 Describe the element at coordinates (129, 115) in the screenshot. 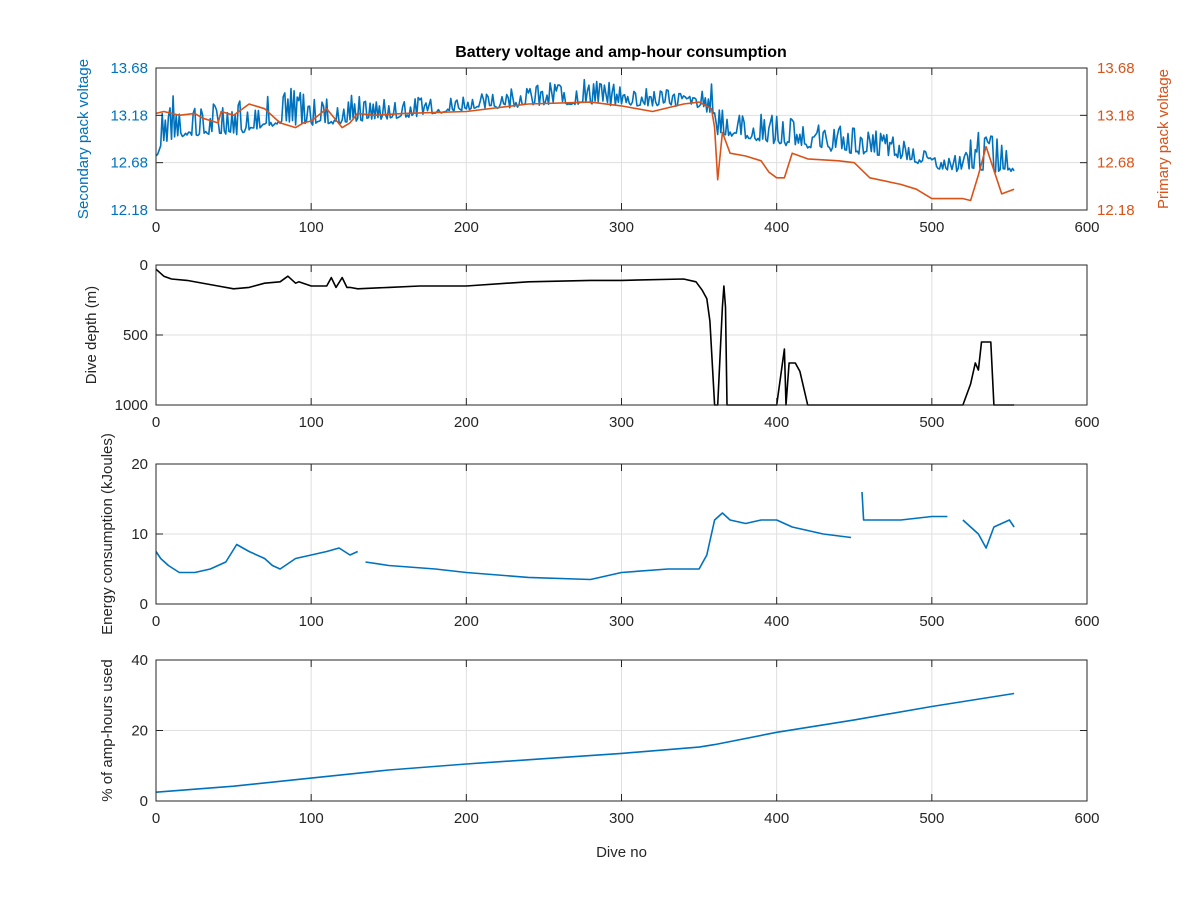

I see `y-tick-label: 13.18` at that location.